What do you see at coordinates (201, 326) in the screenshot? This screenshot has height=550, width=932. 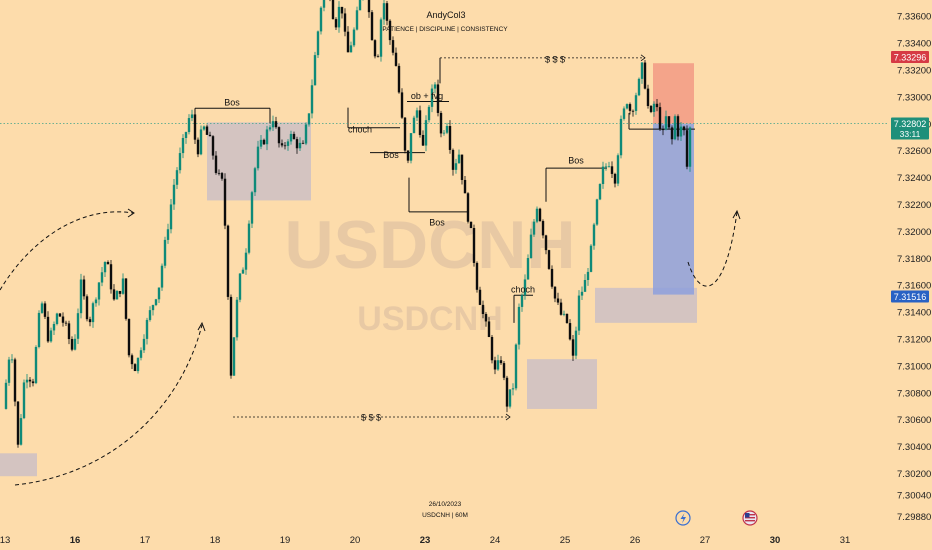 I see `curve-arrowhead` at bounding box center [201, 326].